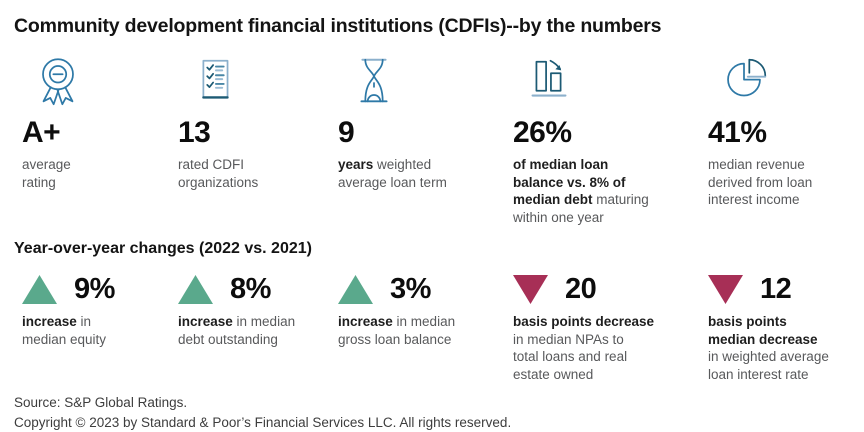  Describe the element at coordinates (737, 132) in the screenshot. I see `stat-value: 41%` at that location.